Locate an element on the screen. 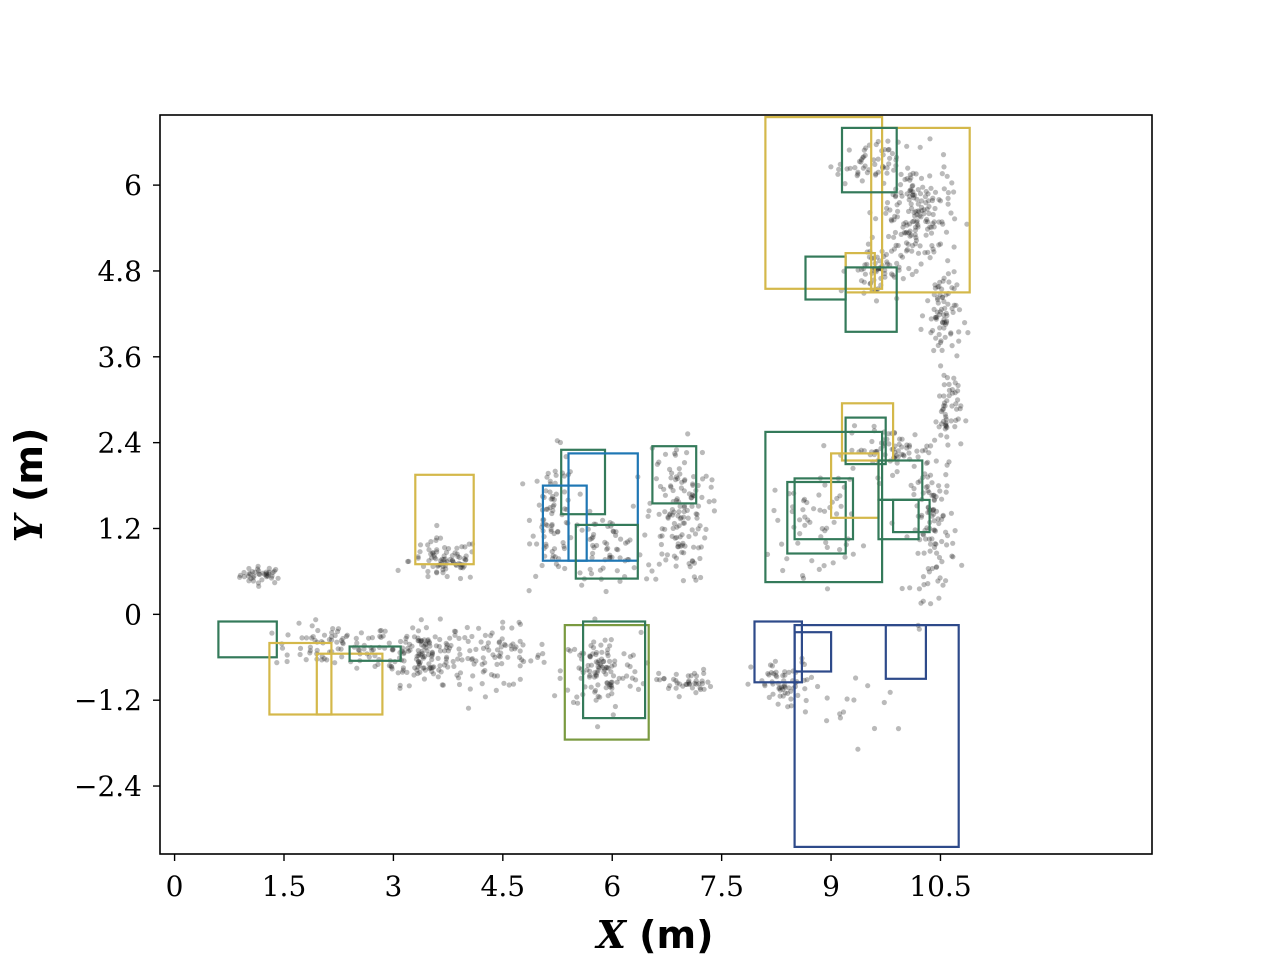 The image size is (1280, 960). y-axis-label: Y (m) is located at coordinates (28, 485).